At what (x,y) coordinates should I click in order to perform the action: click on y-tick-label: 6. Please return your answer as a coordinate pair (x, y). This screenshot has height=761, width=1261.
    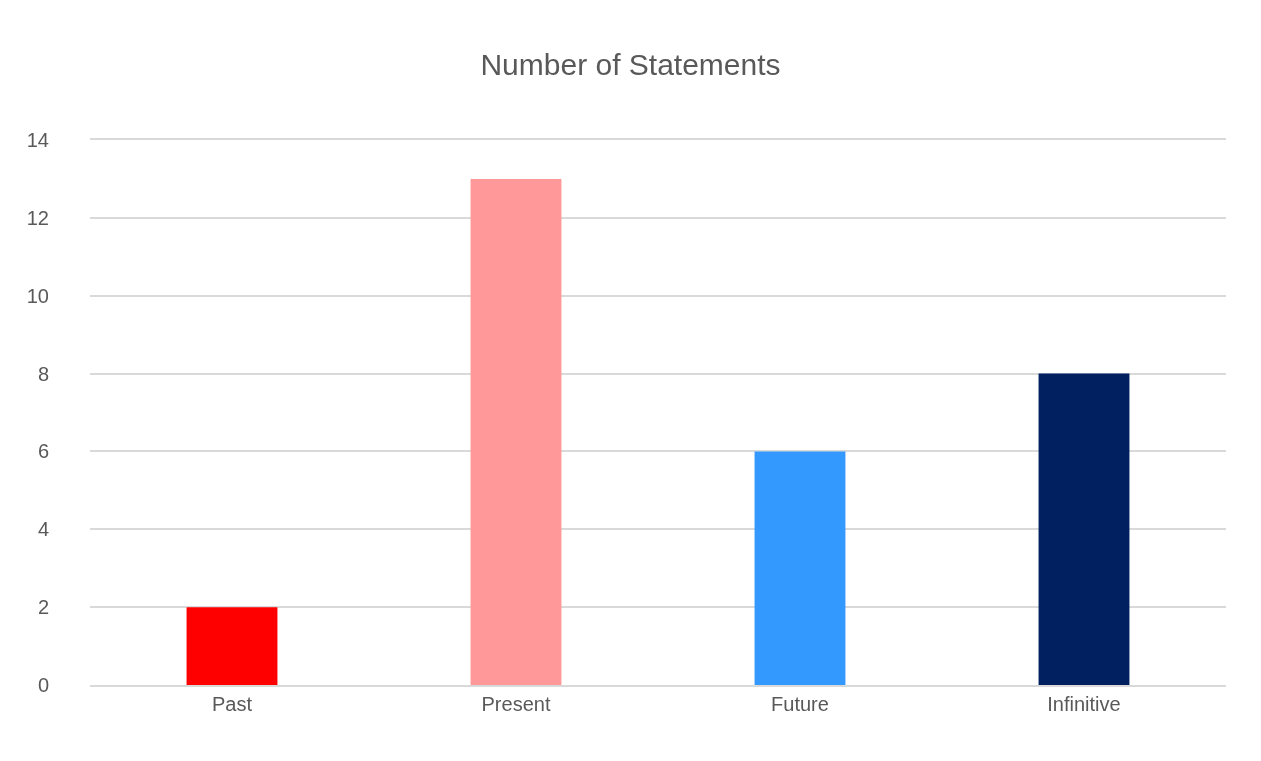
    Looking at the image, I should click on (43, 451).